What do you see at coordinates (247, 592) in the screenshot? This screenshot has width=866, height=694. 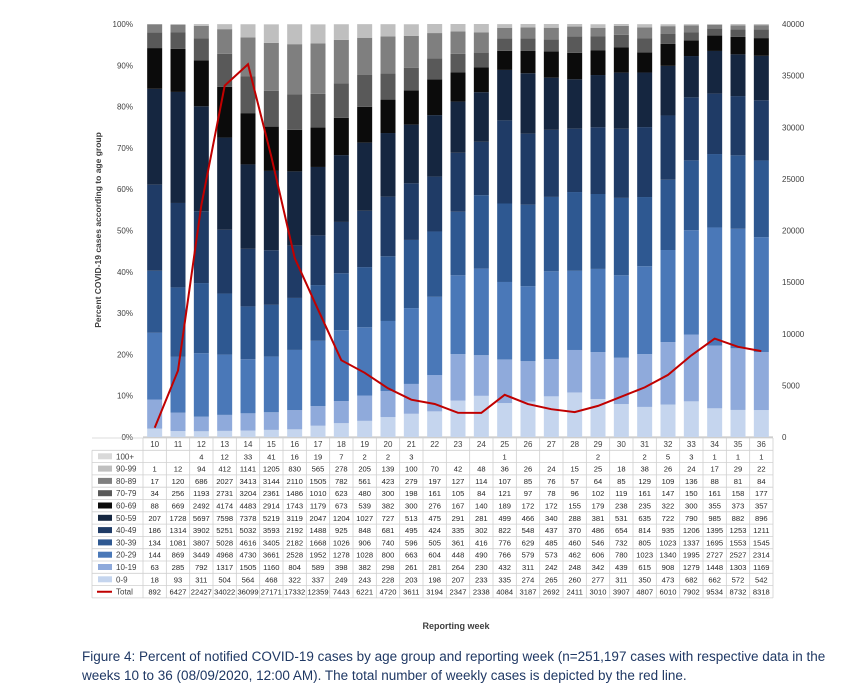 I see `table-cell: 36099` at bounding box center [247, 592].